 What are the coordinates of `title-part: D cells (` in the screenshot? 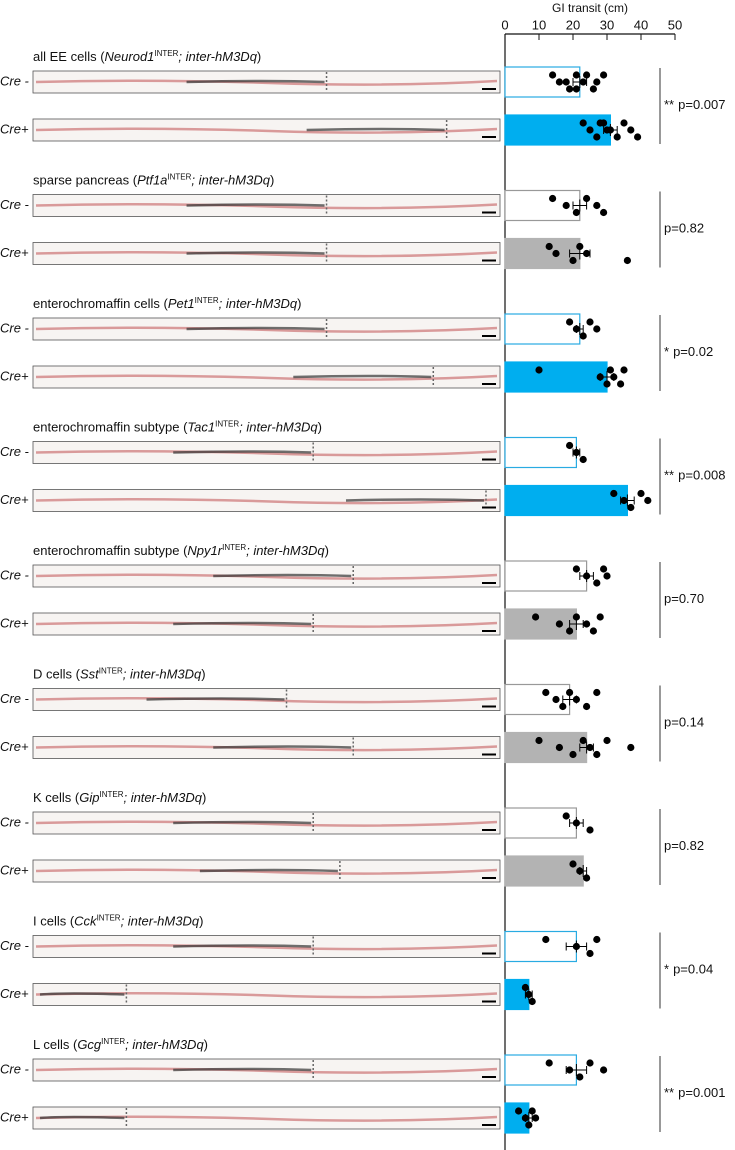 It's located at (57, 674).